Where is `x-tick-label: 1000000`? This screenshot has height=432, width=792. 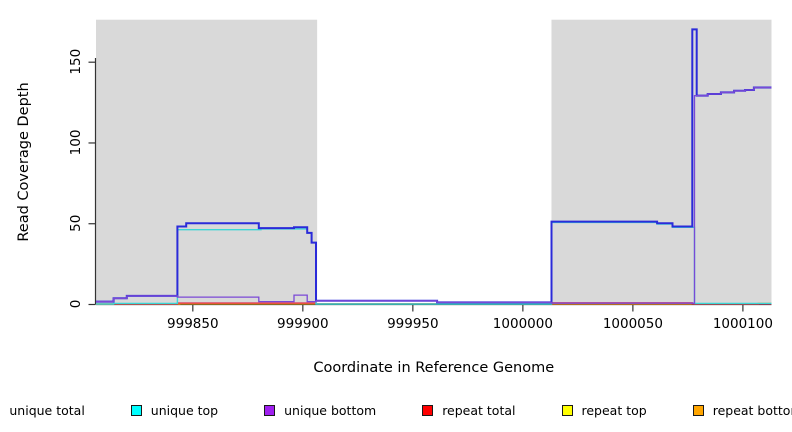 x-tick-label: 1000000 is located at coordinates (523, 324).